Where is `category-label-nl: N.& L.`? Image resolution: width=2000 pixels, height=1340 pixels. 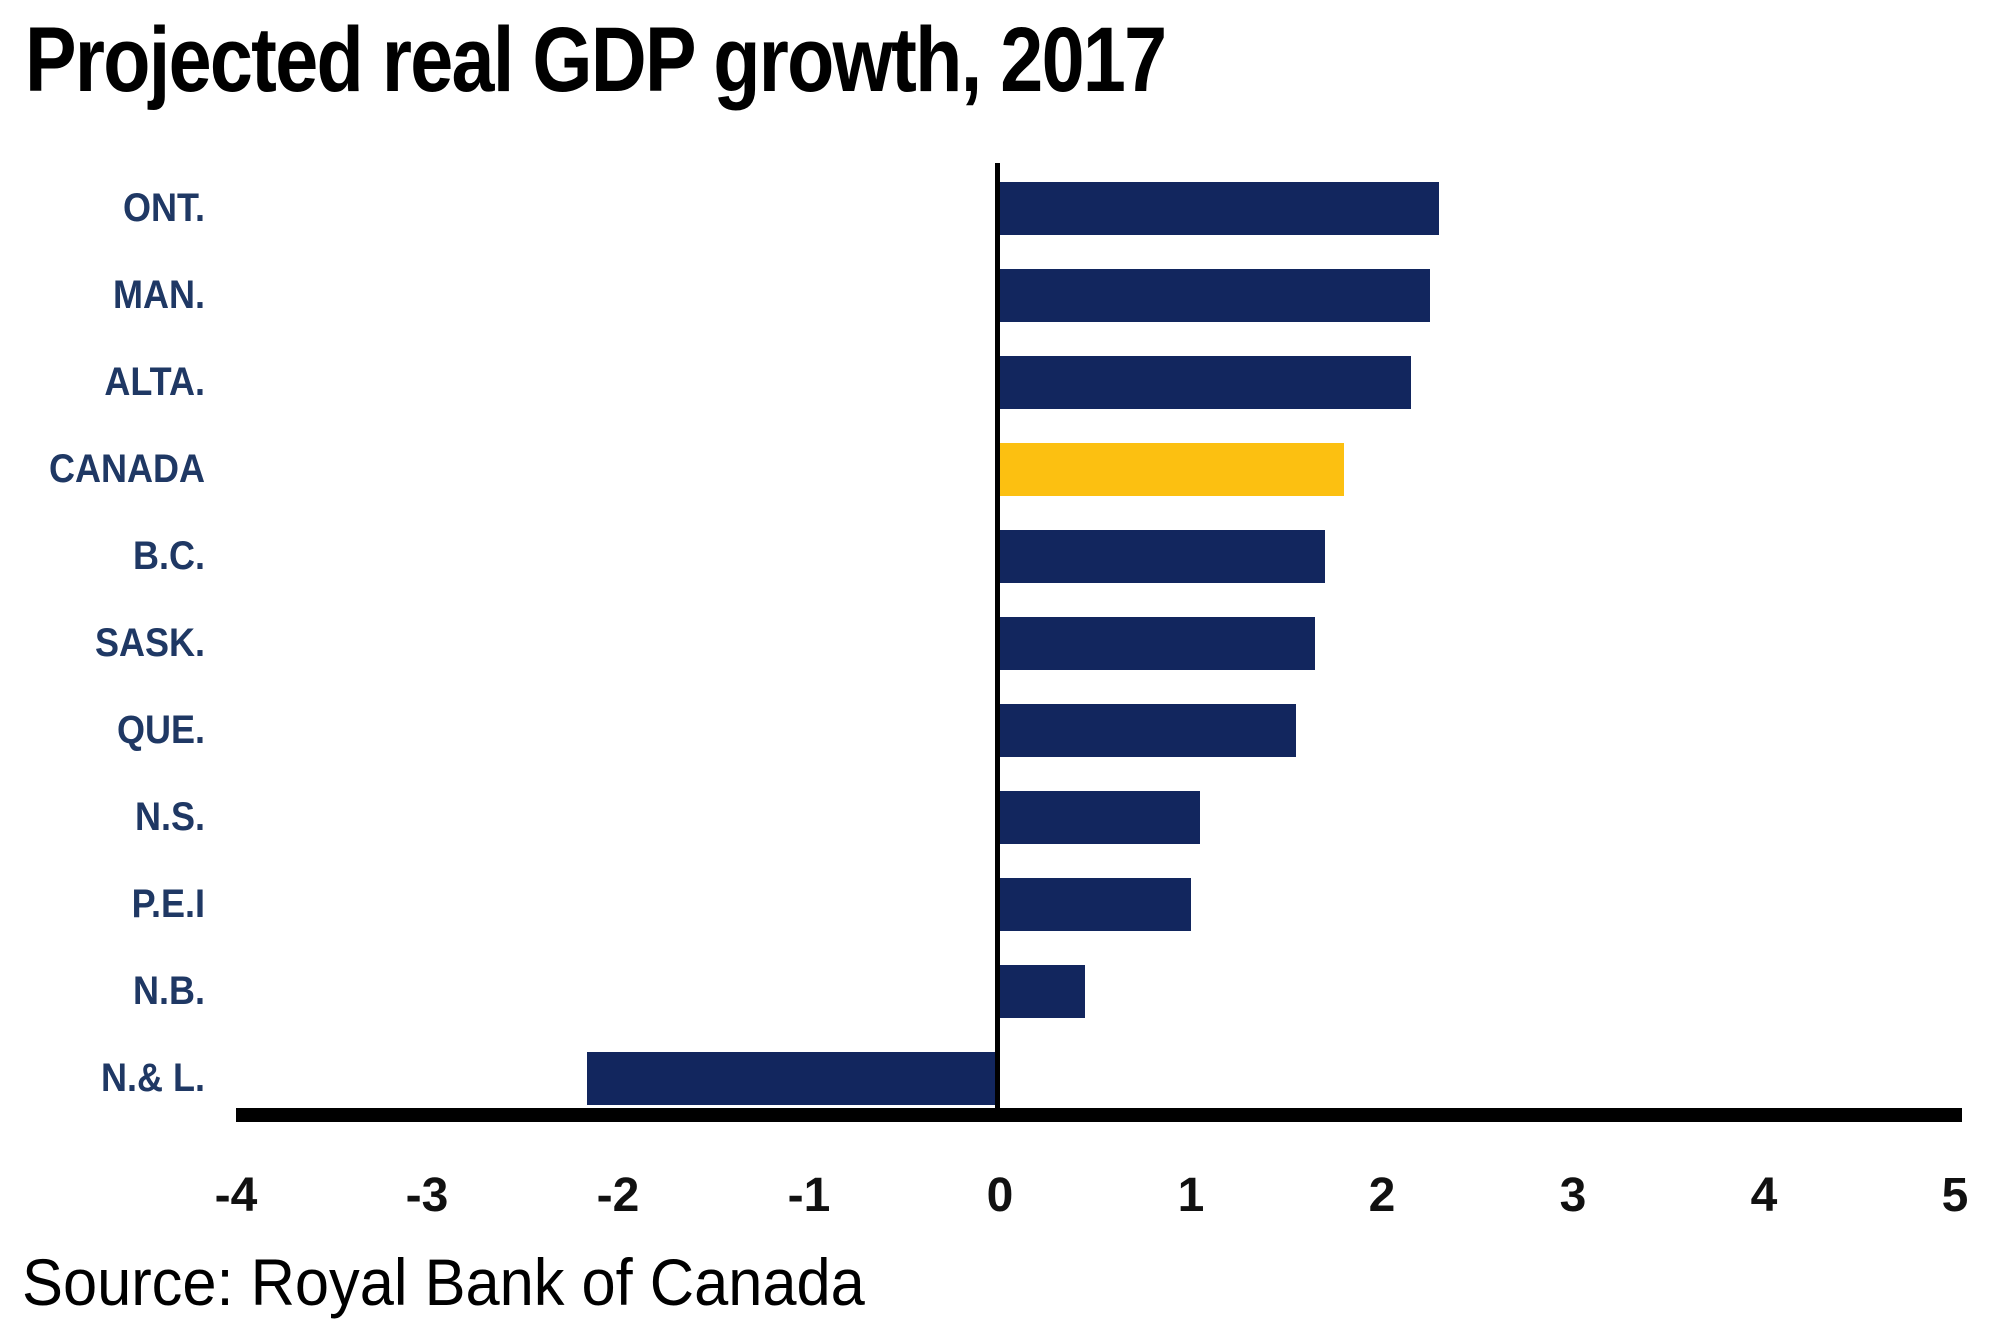 category-label-nl: N.& L. is located at coordinates (153, 1078).